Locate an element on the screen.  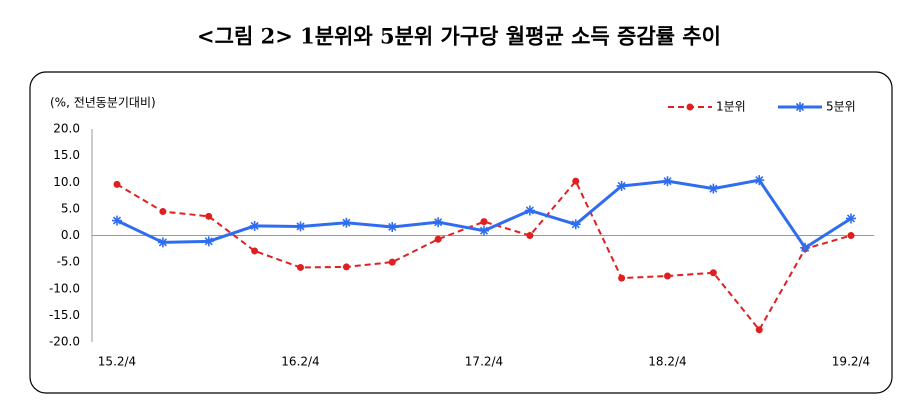
y-tick-label: 15.0 is located at coordinates (66, 155).